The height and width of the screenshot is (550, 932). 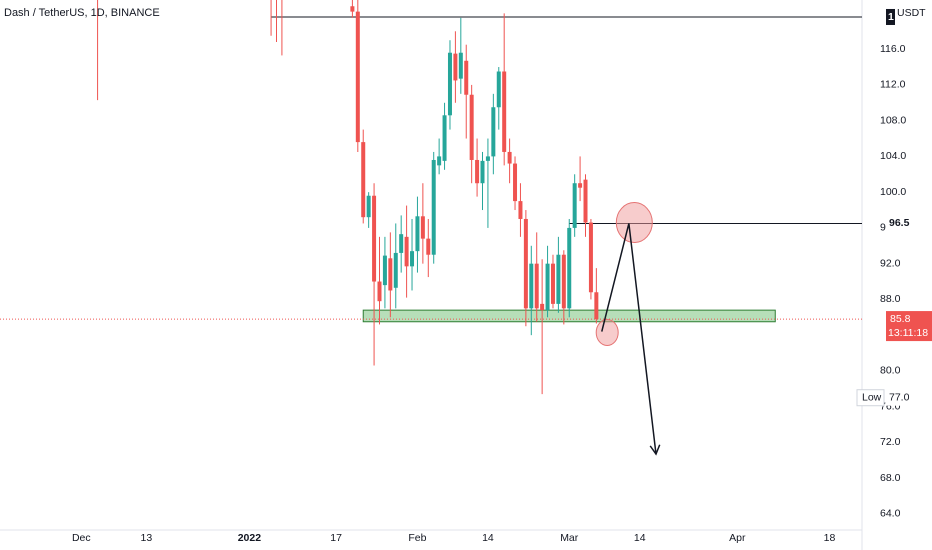 I want to click on low-box, so click(x=870, y=398).